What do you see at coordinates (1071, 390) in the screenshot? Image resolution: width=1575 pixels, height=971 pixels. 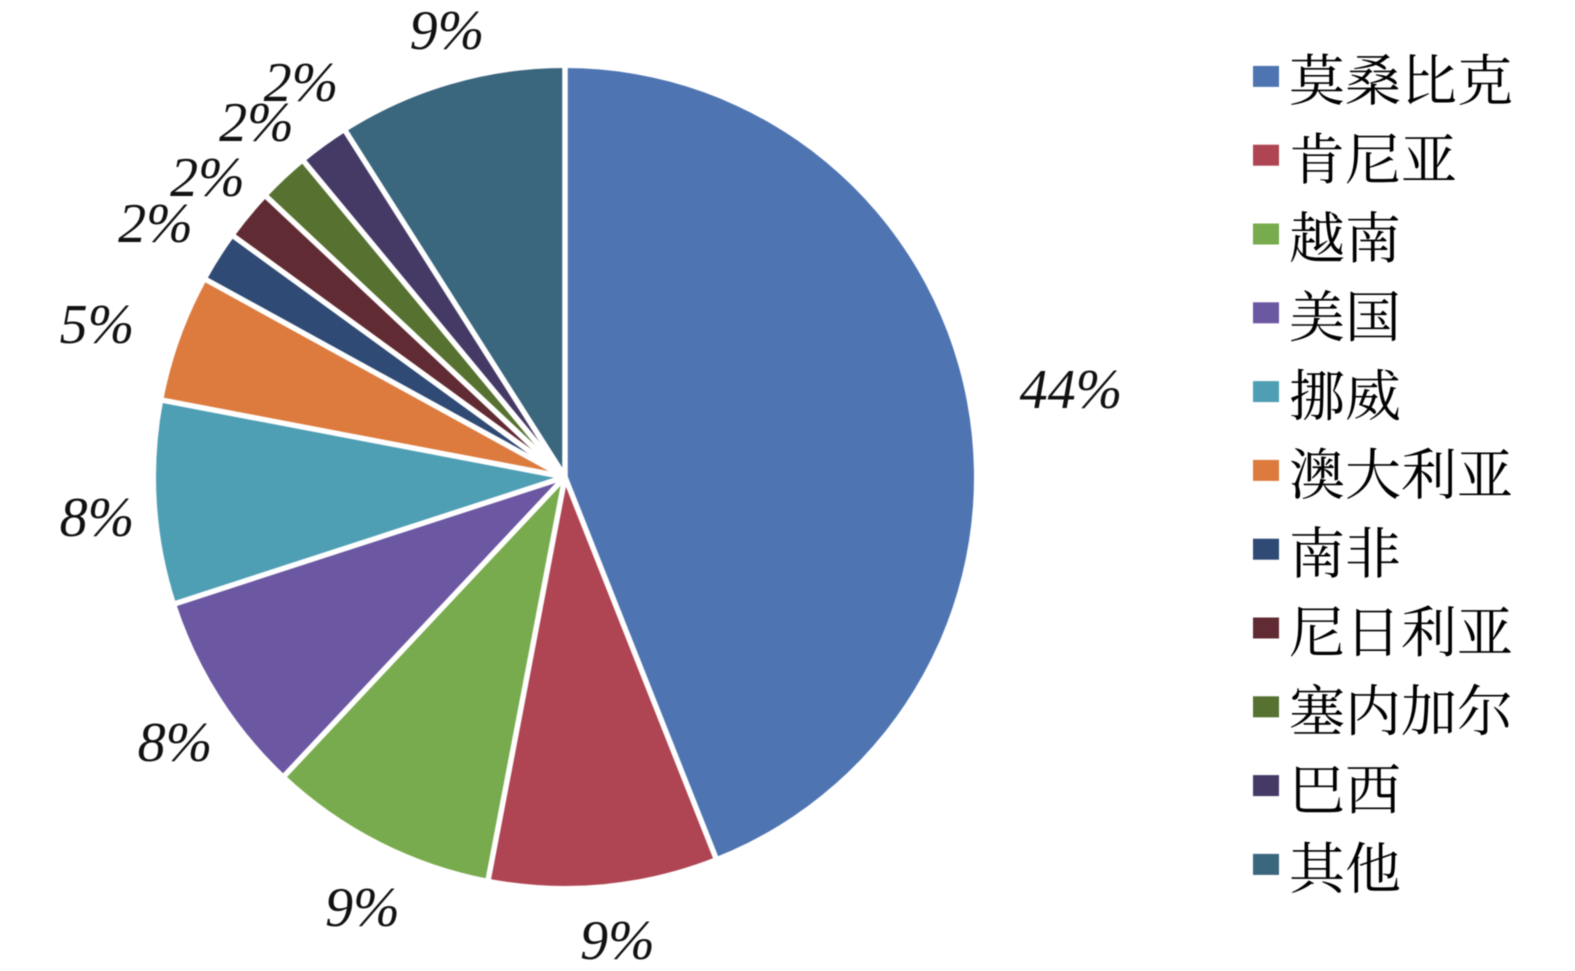 I see `svg-text: 44%` at bounding box center [1071, 390].